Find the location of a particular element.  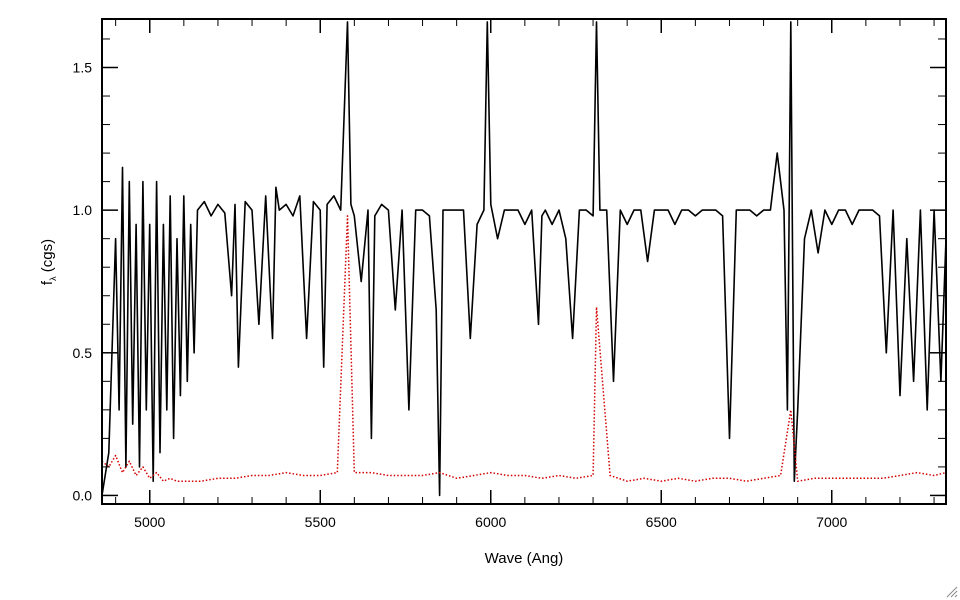

y-tick-label: 0.5 is located at coordinates (83, 353).